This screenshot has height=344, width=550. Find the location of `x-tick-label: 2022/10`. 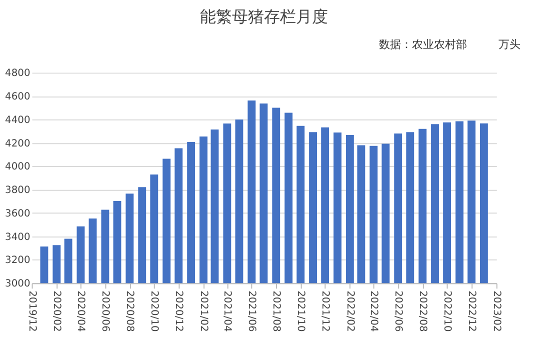

x-tick-label: 2022/10 is located at coordinates (447, 311).